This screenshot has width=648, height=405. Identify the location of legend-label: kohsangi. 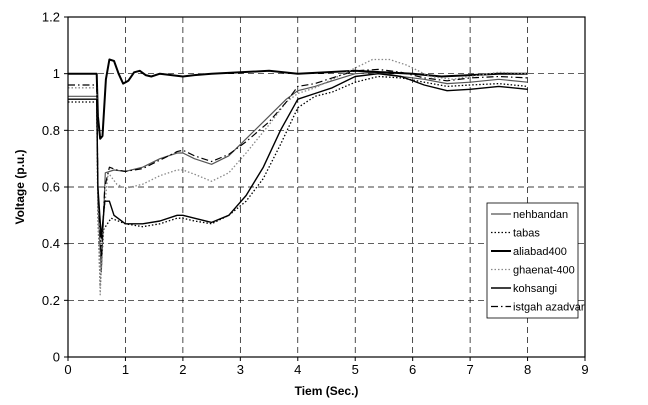
(535, 289).